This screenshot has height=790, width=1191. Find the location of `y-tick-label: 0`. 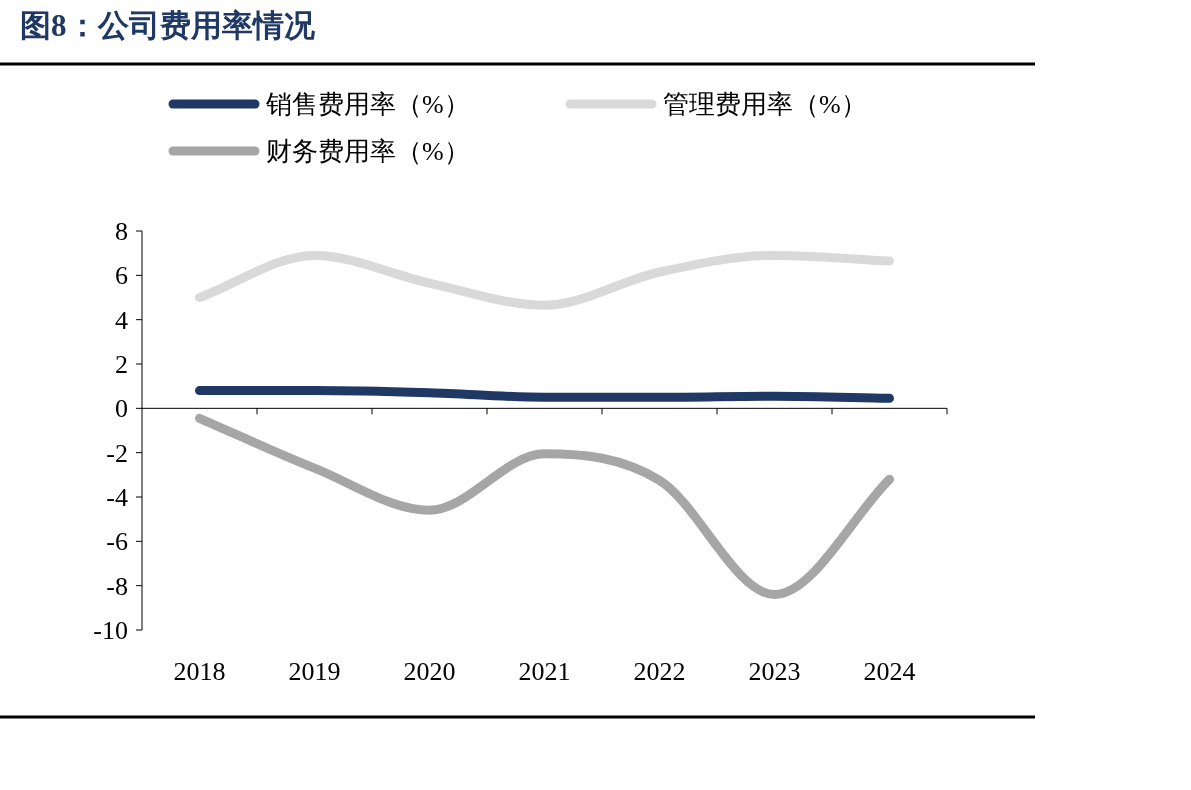

y-tick-label: 0 is located at coordinates (121, 409).